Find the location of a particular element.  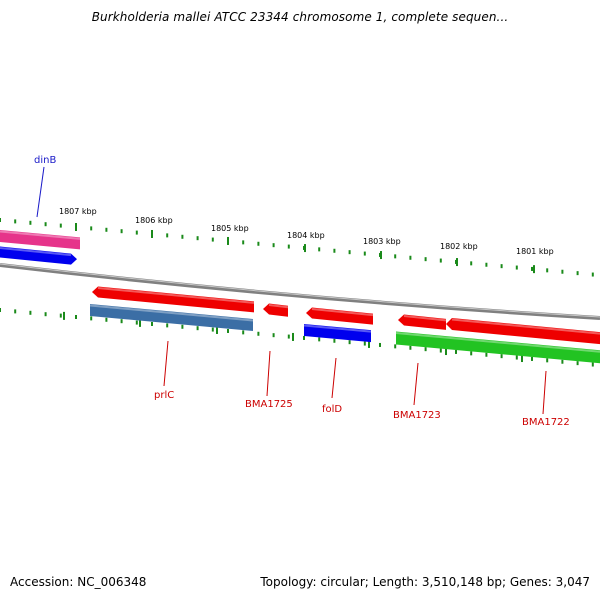

gene-green-feature-highlight is located at coordinates (497, 342).